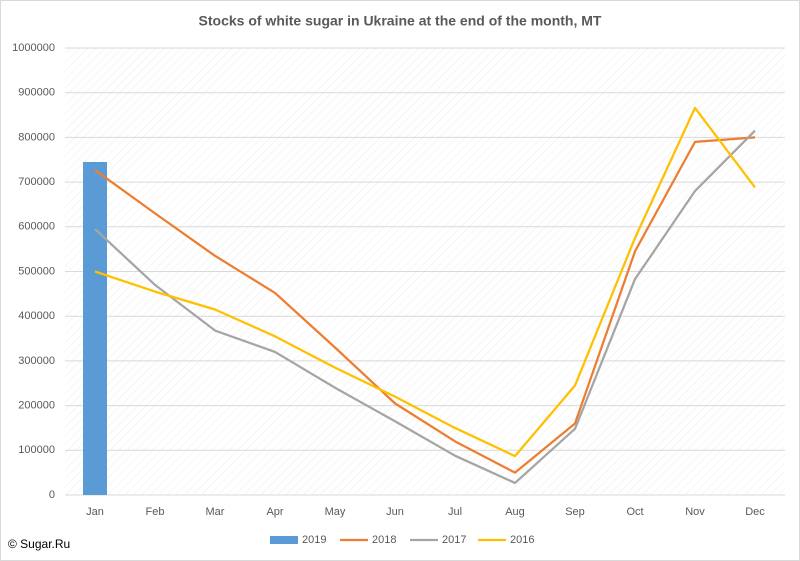  What do you see at coordinates (455, 512) in the screenshot?
I see `x-tick-label: Jul` at bounding box center [455, 512].